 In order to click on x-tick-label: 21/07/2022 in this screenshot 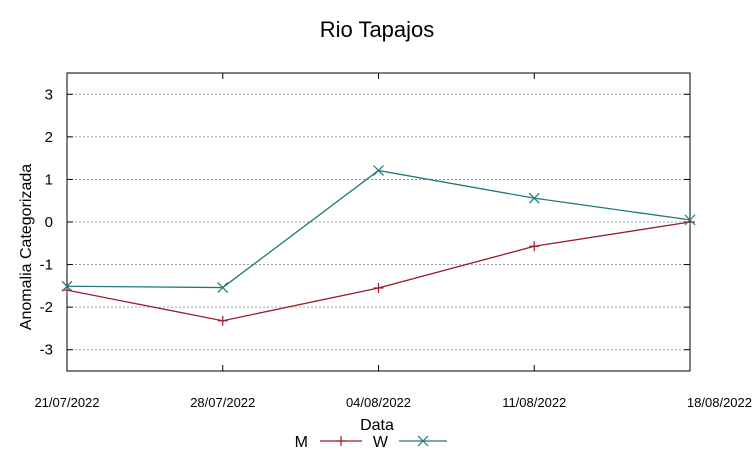, I will do `click(66, 402)`.